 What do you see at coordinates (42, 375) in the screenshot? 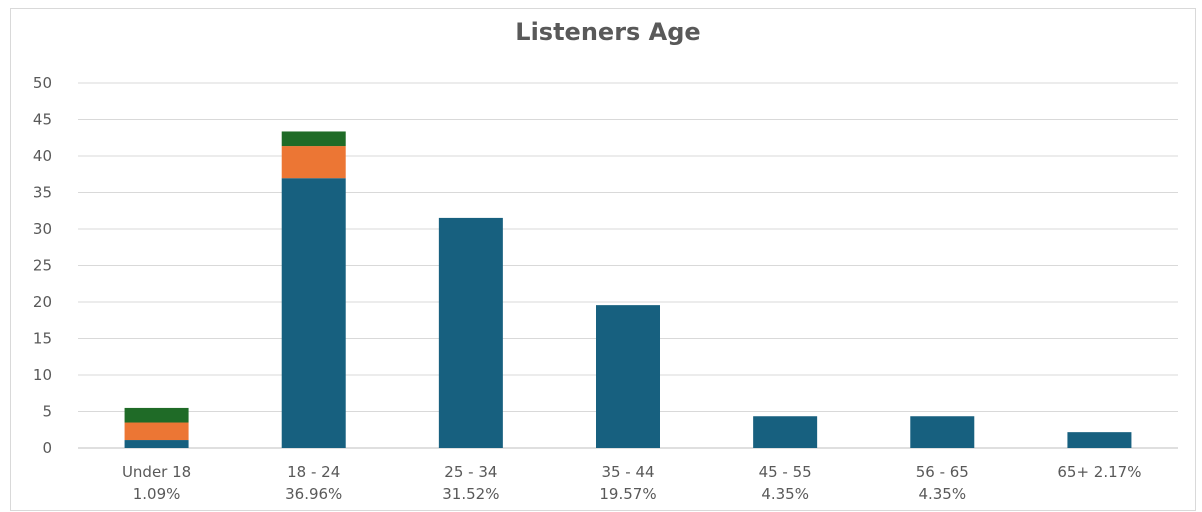
I see `y-tick-label: 10` at bounding box center [42, 375].